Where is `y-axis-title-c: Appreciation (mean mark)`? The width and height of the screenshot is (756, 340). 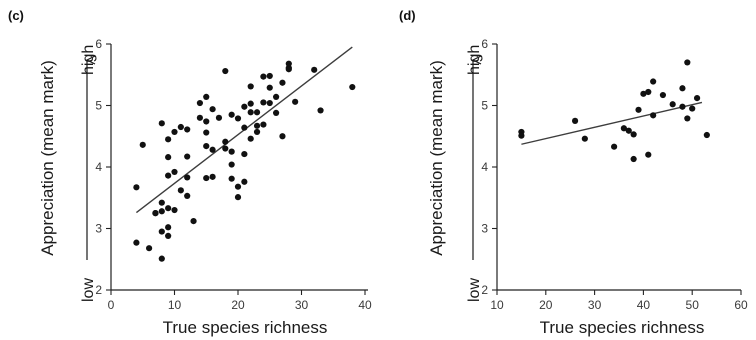
y-axis-title-c: Appreciation (mean mark) is located at coordinates (47, 158).